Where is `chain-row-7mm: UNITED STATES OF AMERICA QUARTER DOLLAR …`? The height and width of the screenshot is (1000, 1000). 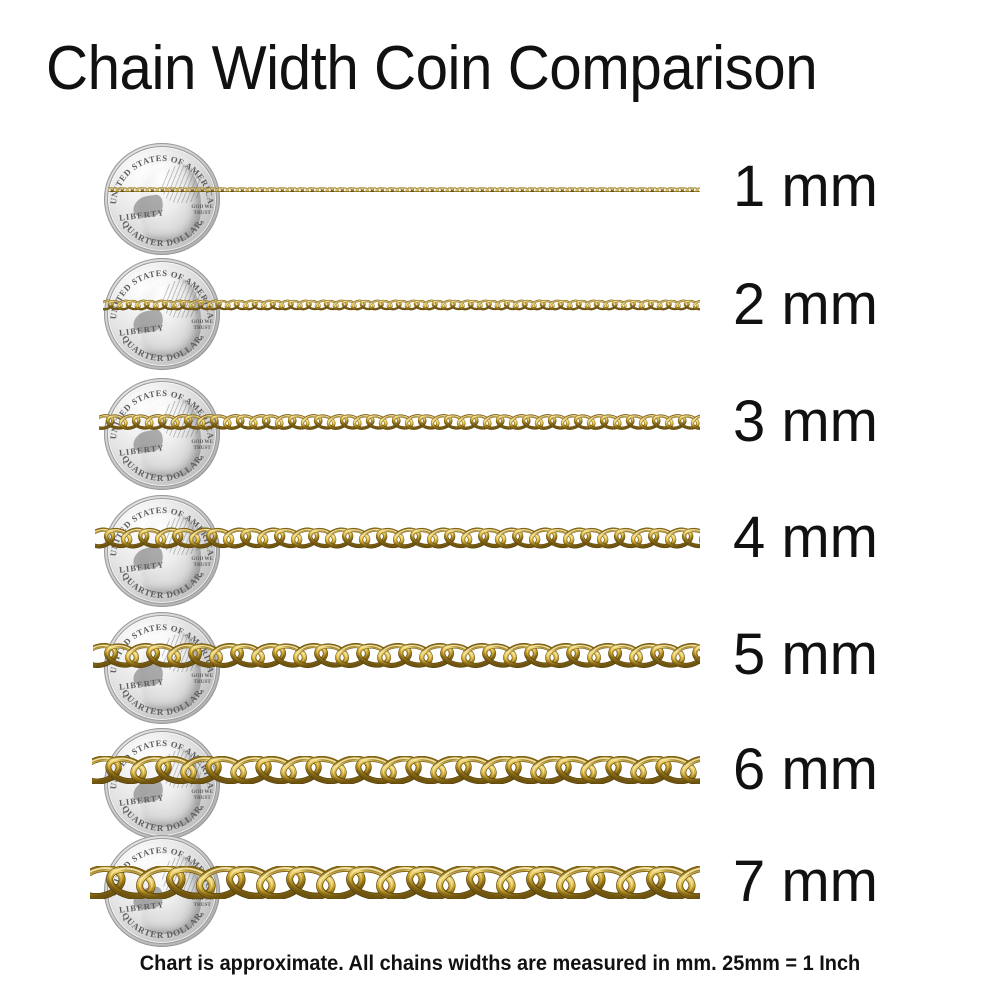 chain-row-7mm: UNITED STATES OF AMERICA QUARTER DOLLAR … is located at coordinates (500, 891).